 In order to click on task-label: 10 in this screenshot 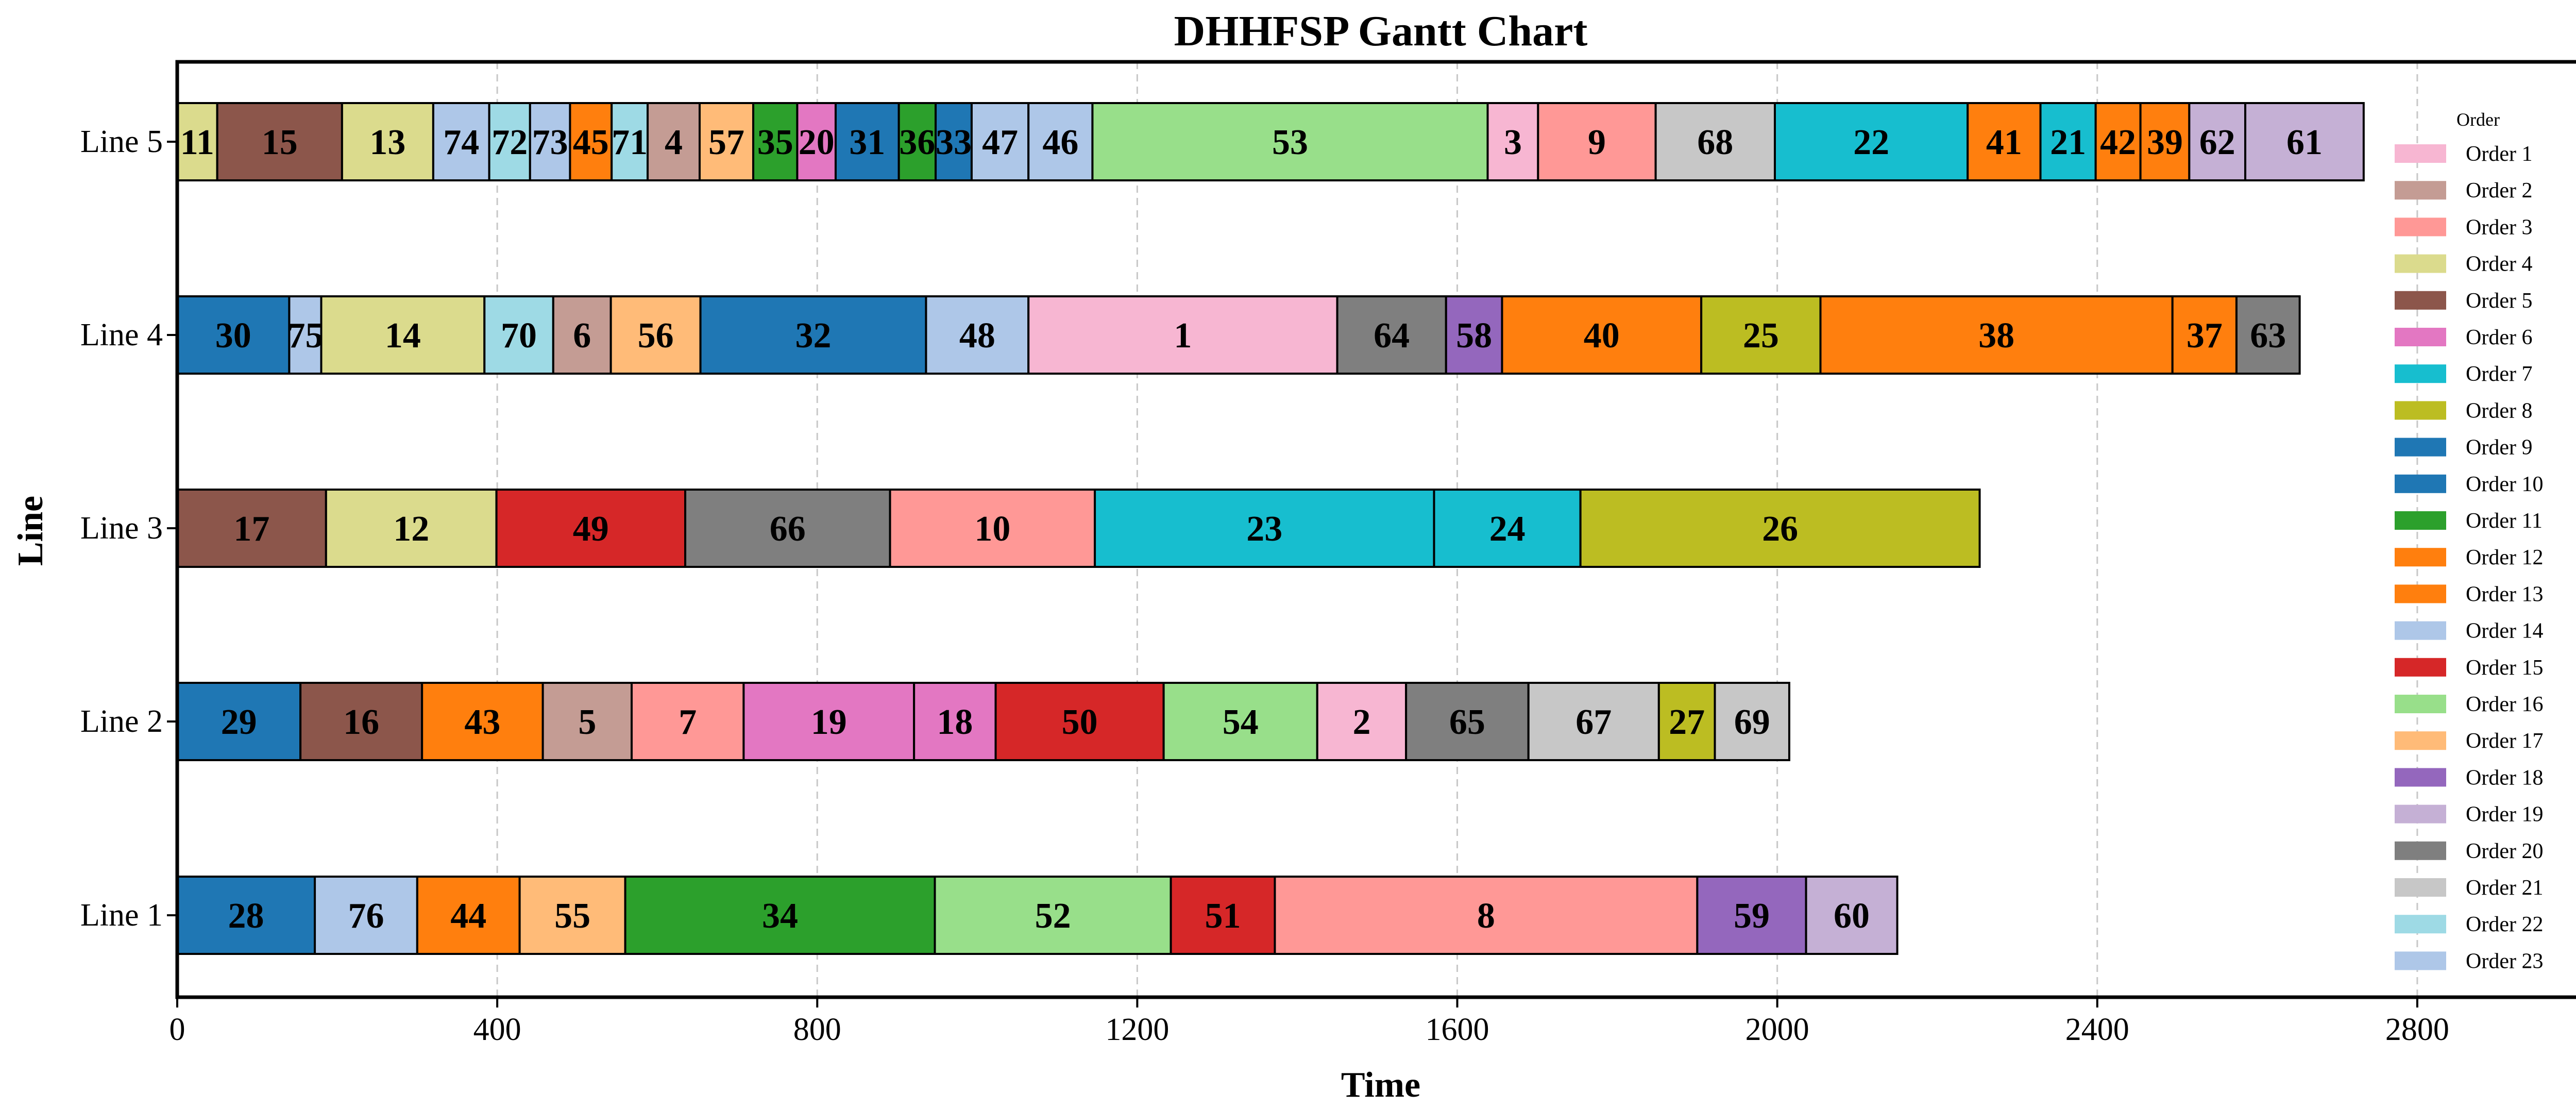, I will do `click(992, 529)`.